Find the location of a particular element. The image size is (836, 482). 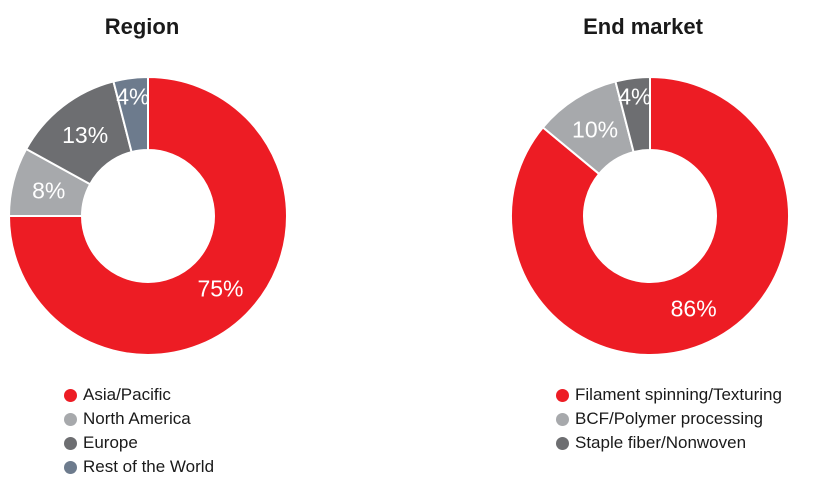

legend-swatch-asia-pacific is located at coordinates (70, 395).